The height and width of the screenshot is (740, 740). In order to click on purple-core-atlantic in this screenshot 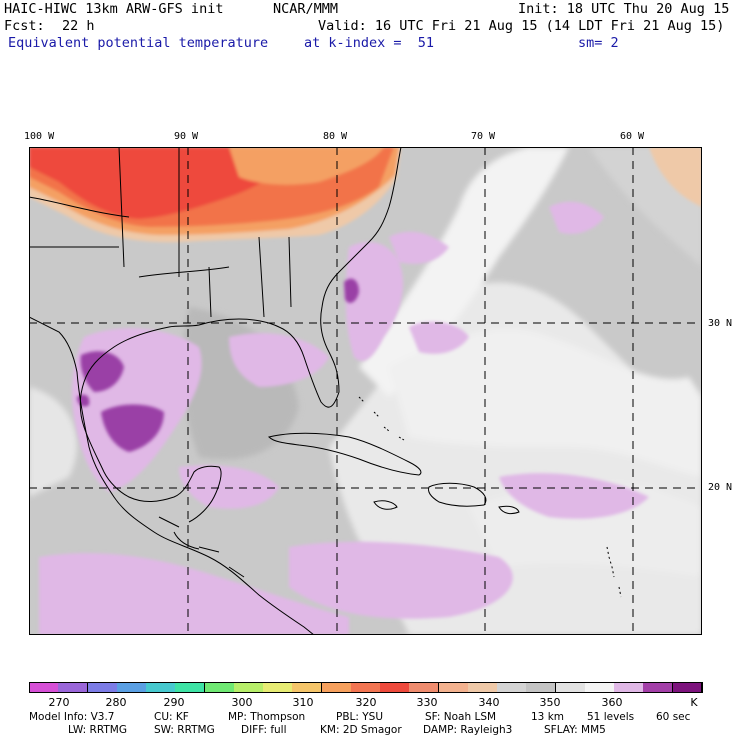, I will do `click(351, 290)`.